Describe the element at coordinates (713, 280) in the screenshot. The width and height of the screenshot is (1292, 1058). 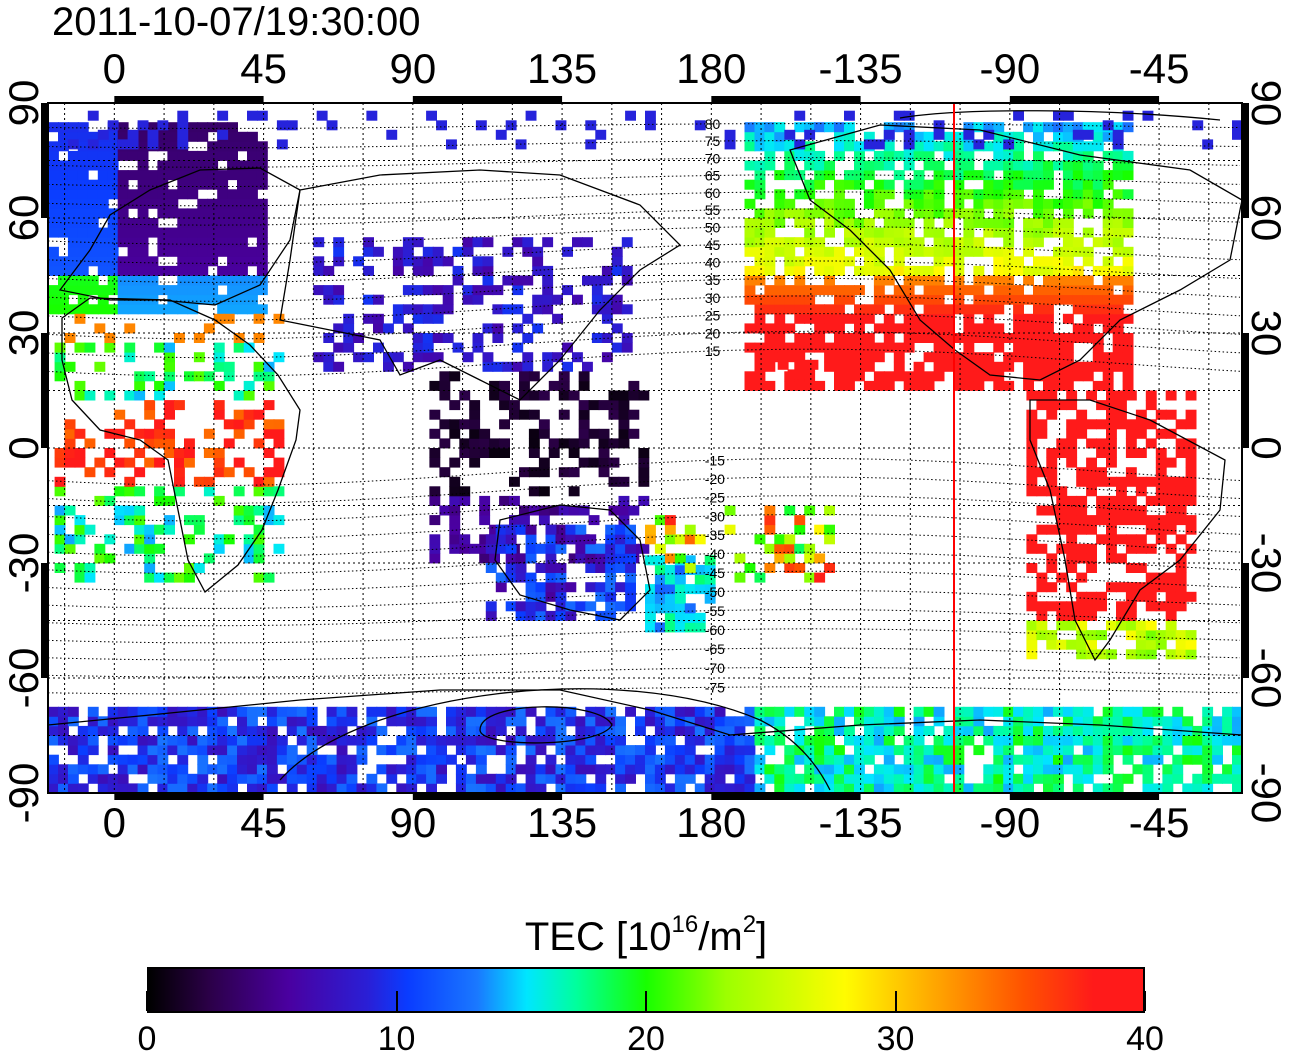
I see `dip-label-35: 35` at that location.